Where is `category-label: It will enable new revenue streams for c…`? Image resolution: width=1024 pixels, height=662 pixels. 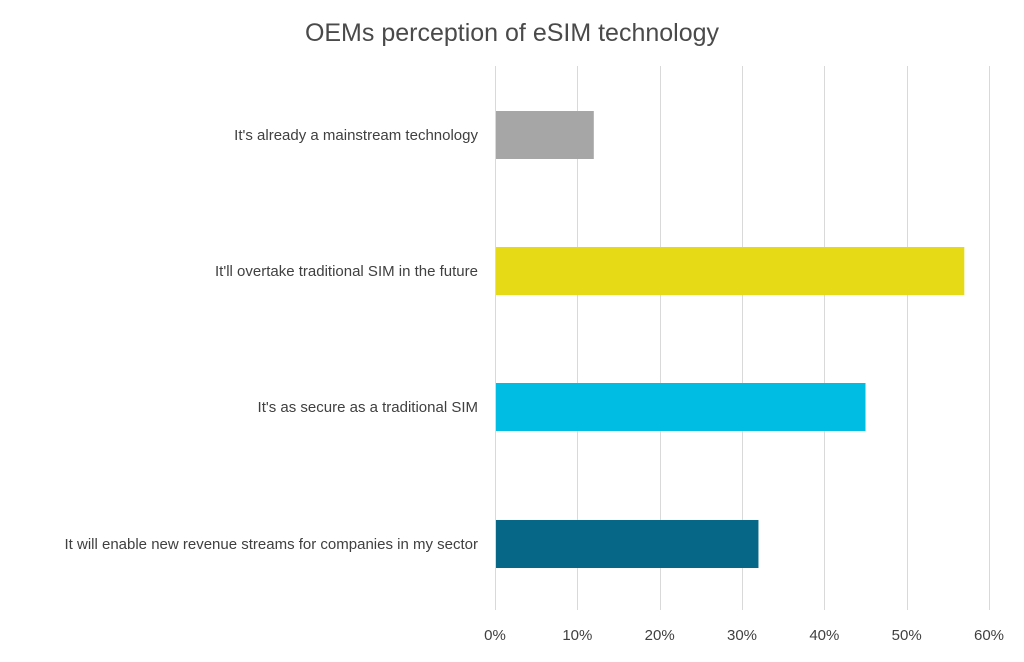 category-label: It will enable new revenue streams for c… is located at coordinates (271, 544).